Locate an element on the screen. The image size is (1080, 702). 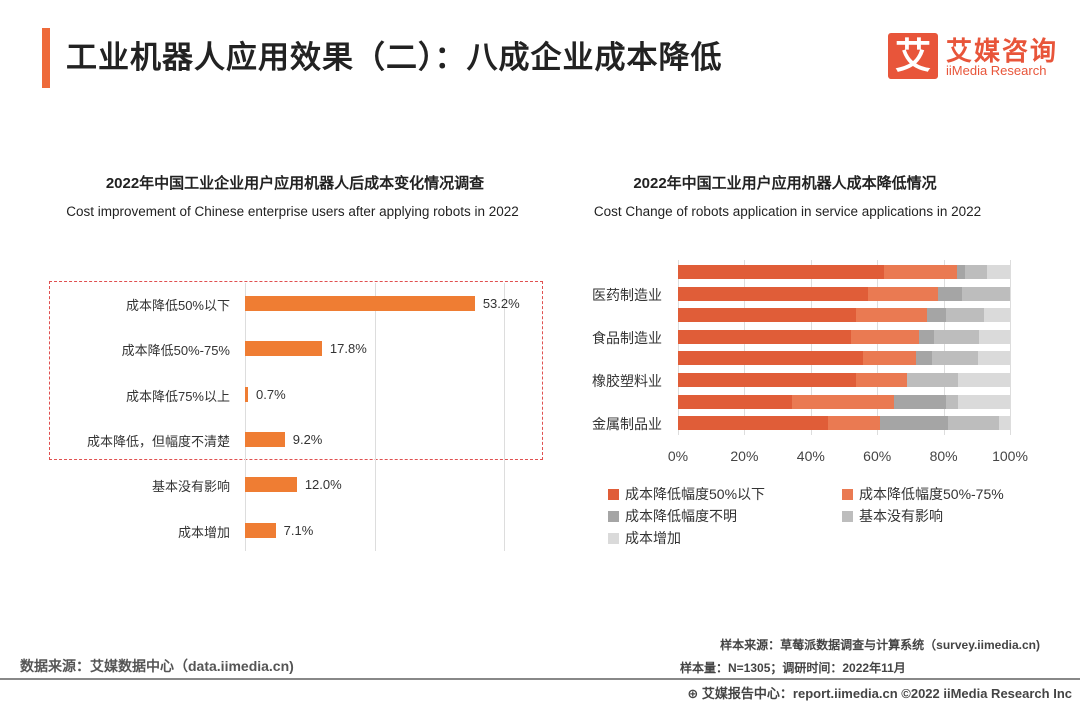
x-tick-label: 20% is located at coordinates (744, 456).